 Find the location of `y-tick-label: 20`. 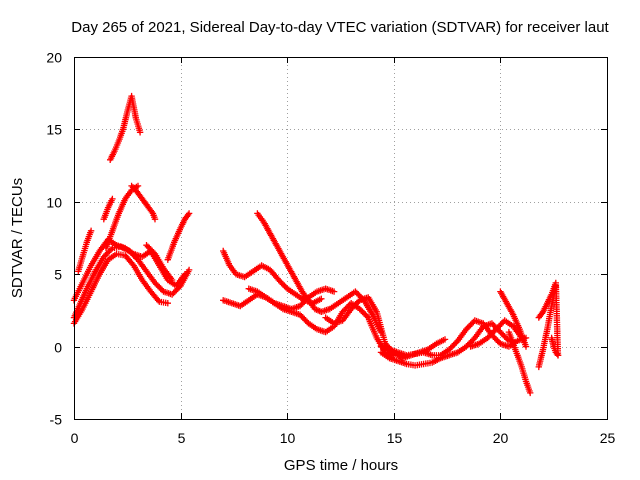

y-tick-label: 20 is located at coordinates (54, 58).